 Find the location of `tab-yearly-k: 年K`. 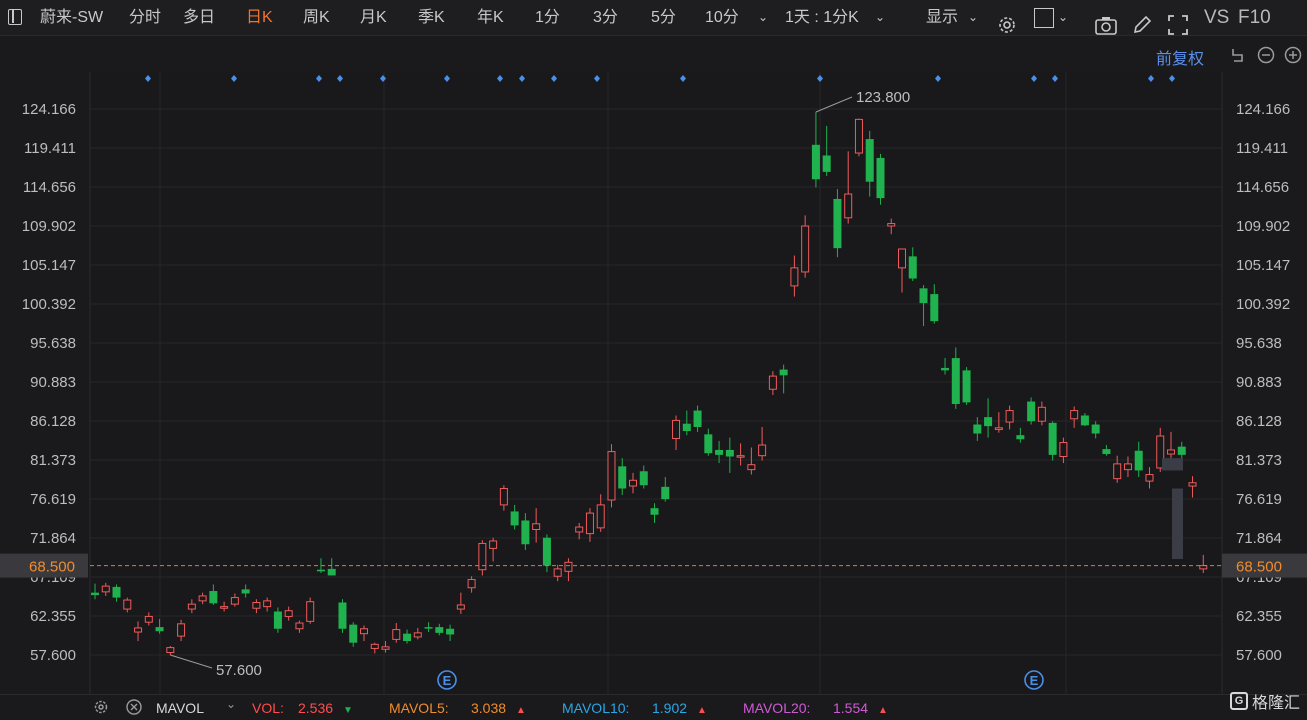

tab-yearly-k: 年K is located at coordinates (490, 17).